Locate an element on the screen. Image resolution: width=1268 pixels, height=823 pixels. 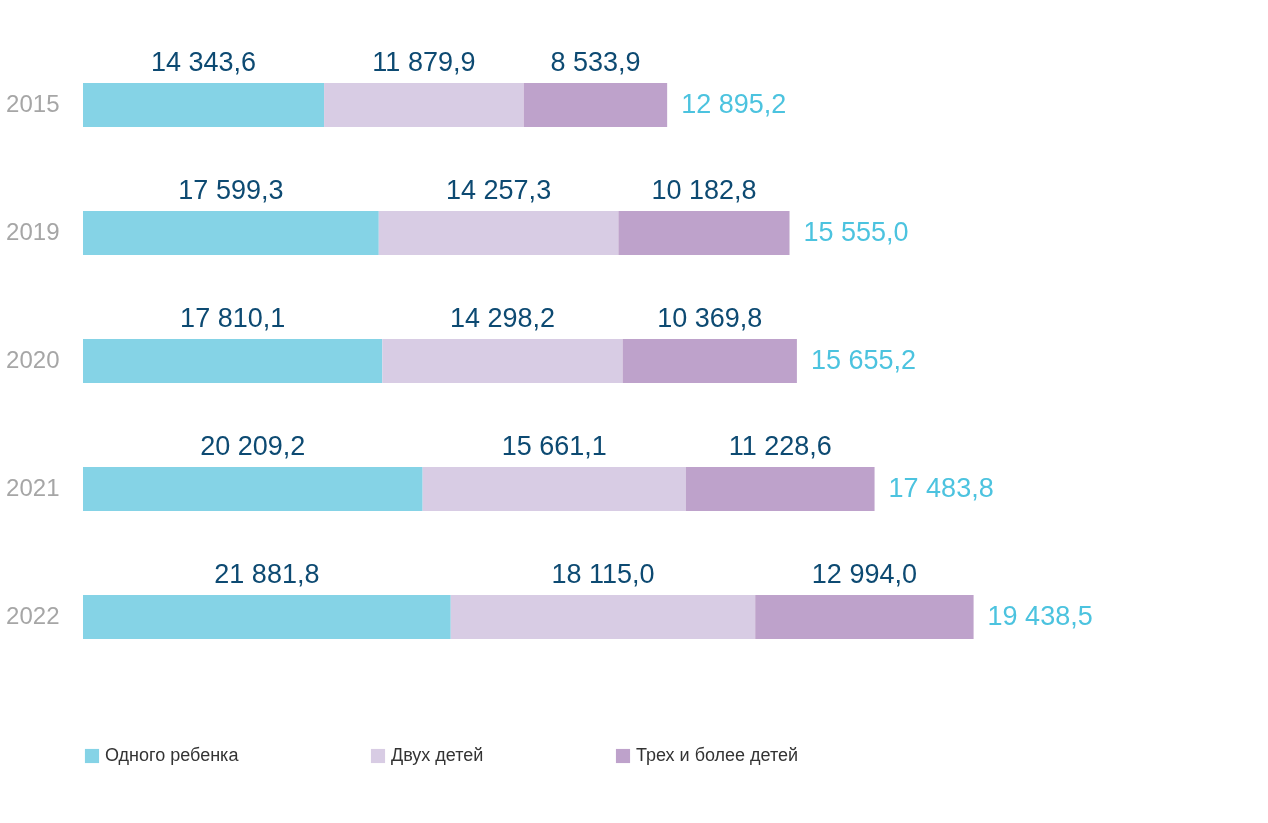
y-tick-label: 2021 is located at coordinates (33, 488).